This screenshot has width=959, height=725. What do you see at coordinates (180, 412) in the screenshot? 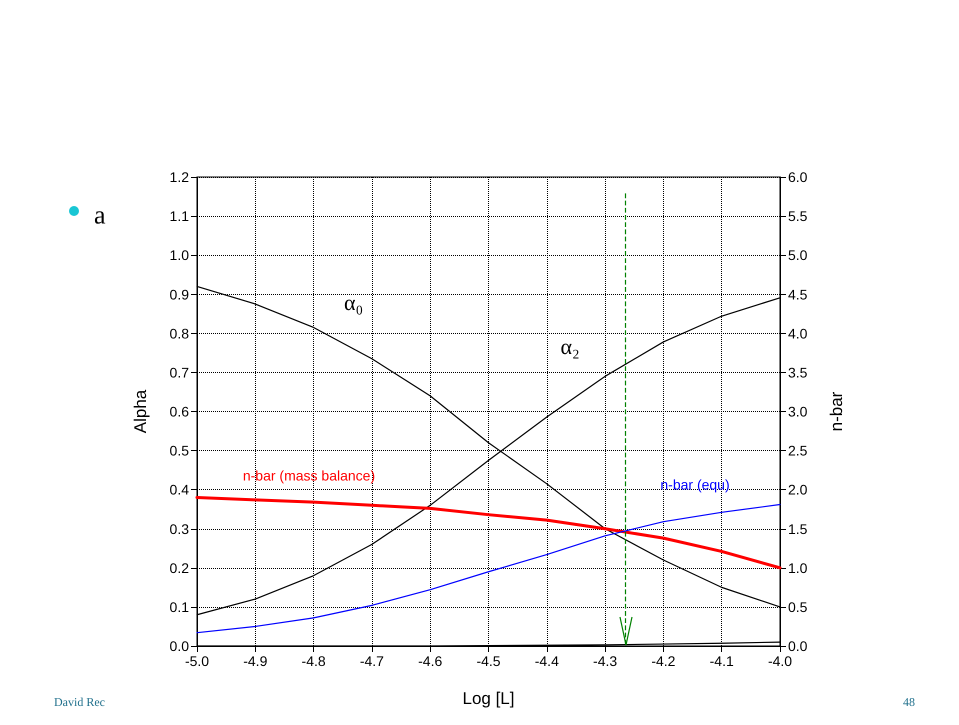
I see `y-tick-label: 0.6` at bounding box center [180, 412].